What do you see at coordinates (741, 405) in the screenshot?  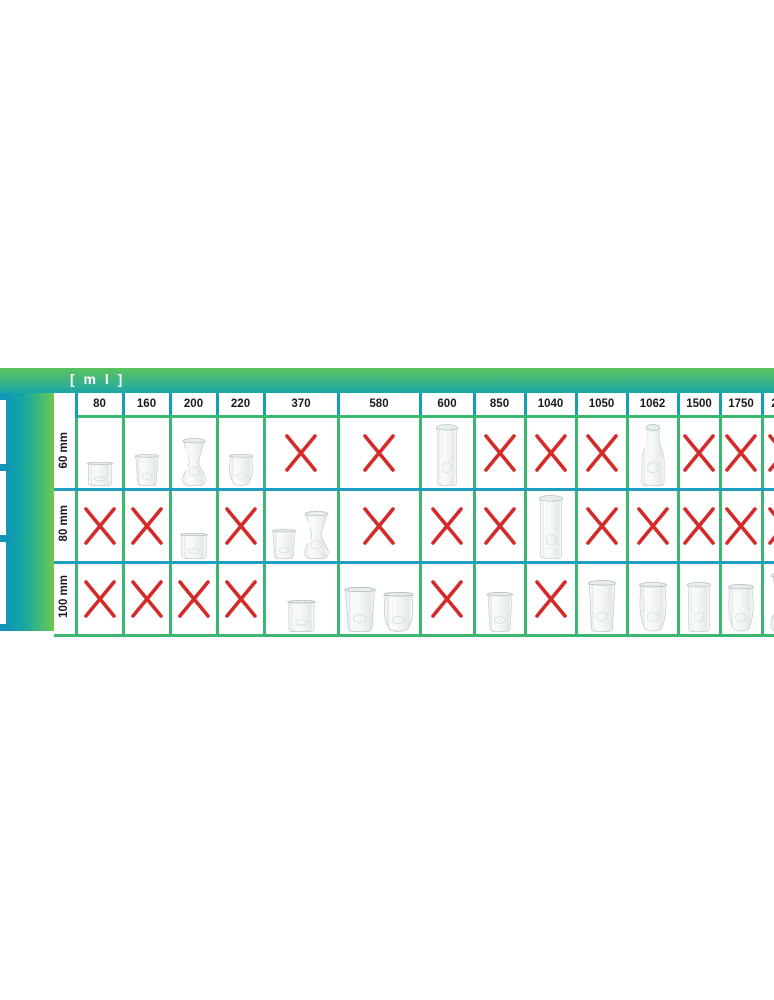 I see `column-header-1750: 1750` at bounding box center [741, 405].